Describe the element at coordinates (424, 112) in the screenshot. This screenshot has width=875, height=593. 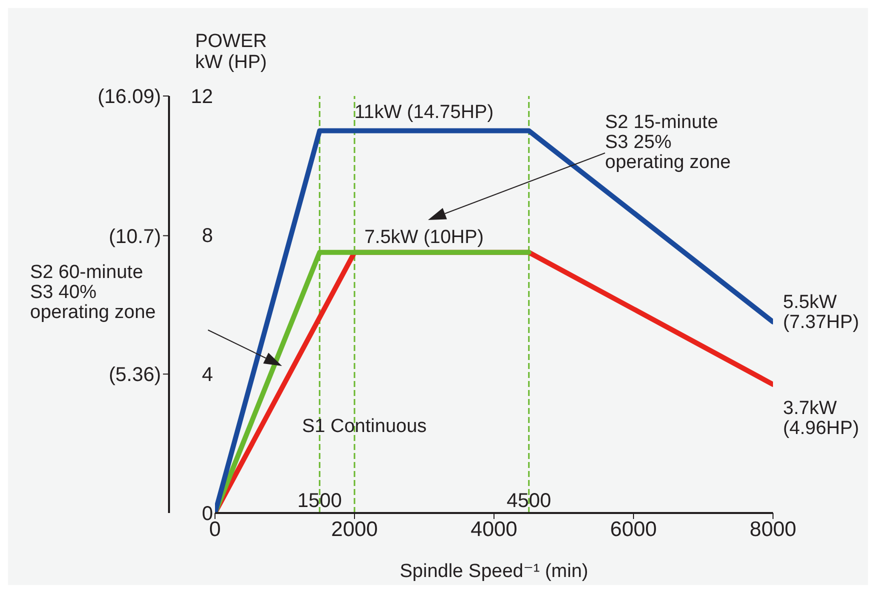
I see `annotation: 11kW (14.75HP)` at that location.